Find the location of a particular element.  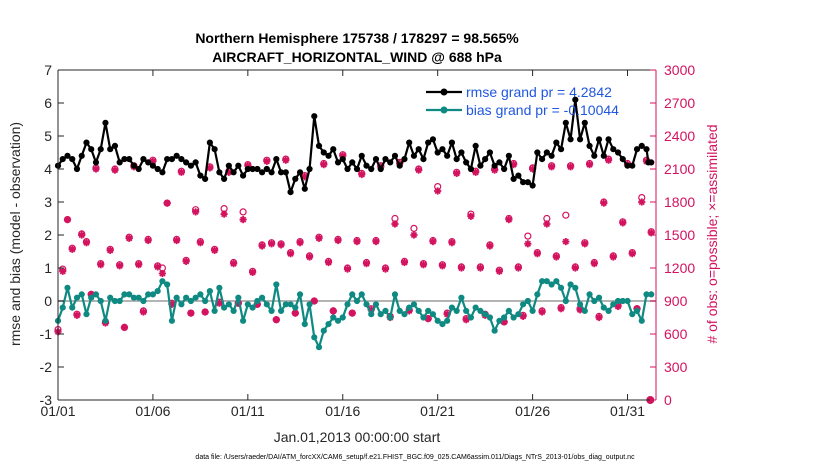

legend-label: bias grand pr = -0.10044 is located at coordinates (542, 110).